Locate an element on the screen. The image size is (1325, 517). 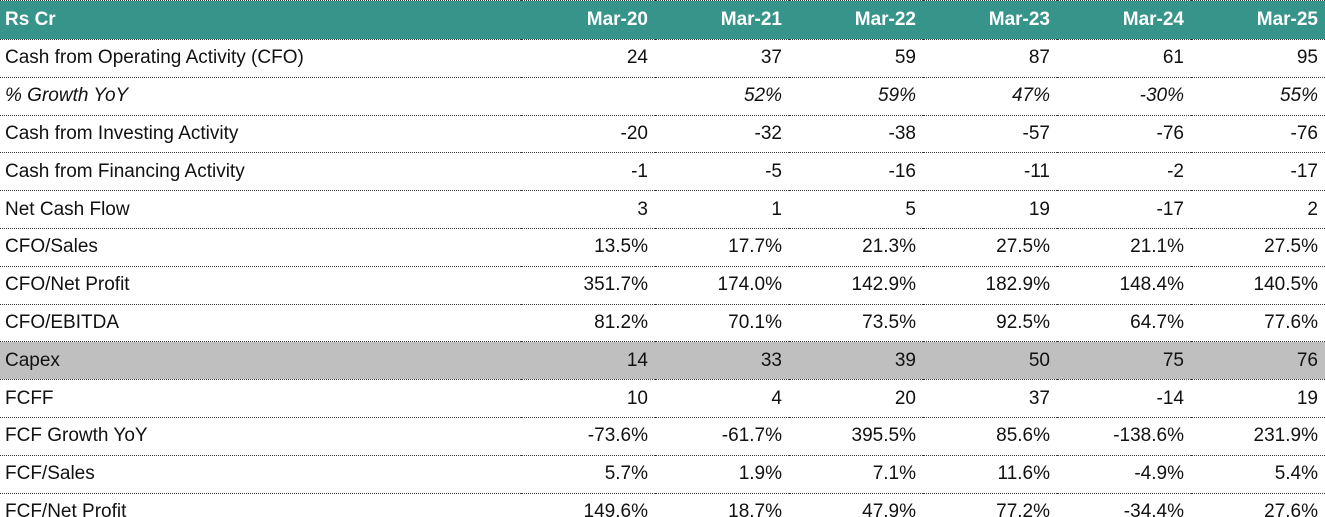
cell-value: 174.0% is located at coordinates (722, 285).